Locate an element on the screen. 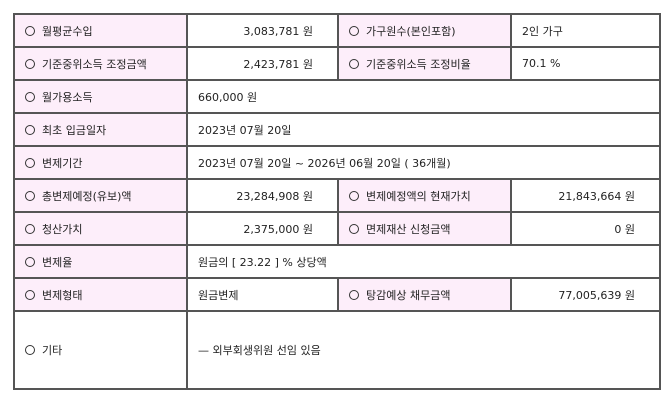  label-cell: 면제재산 신청금액 is located at coordinates (424, 228).